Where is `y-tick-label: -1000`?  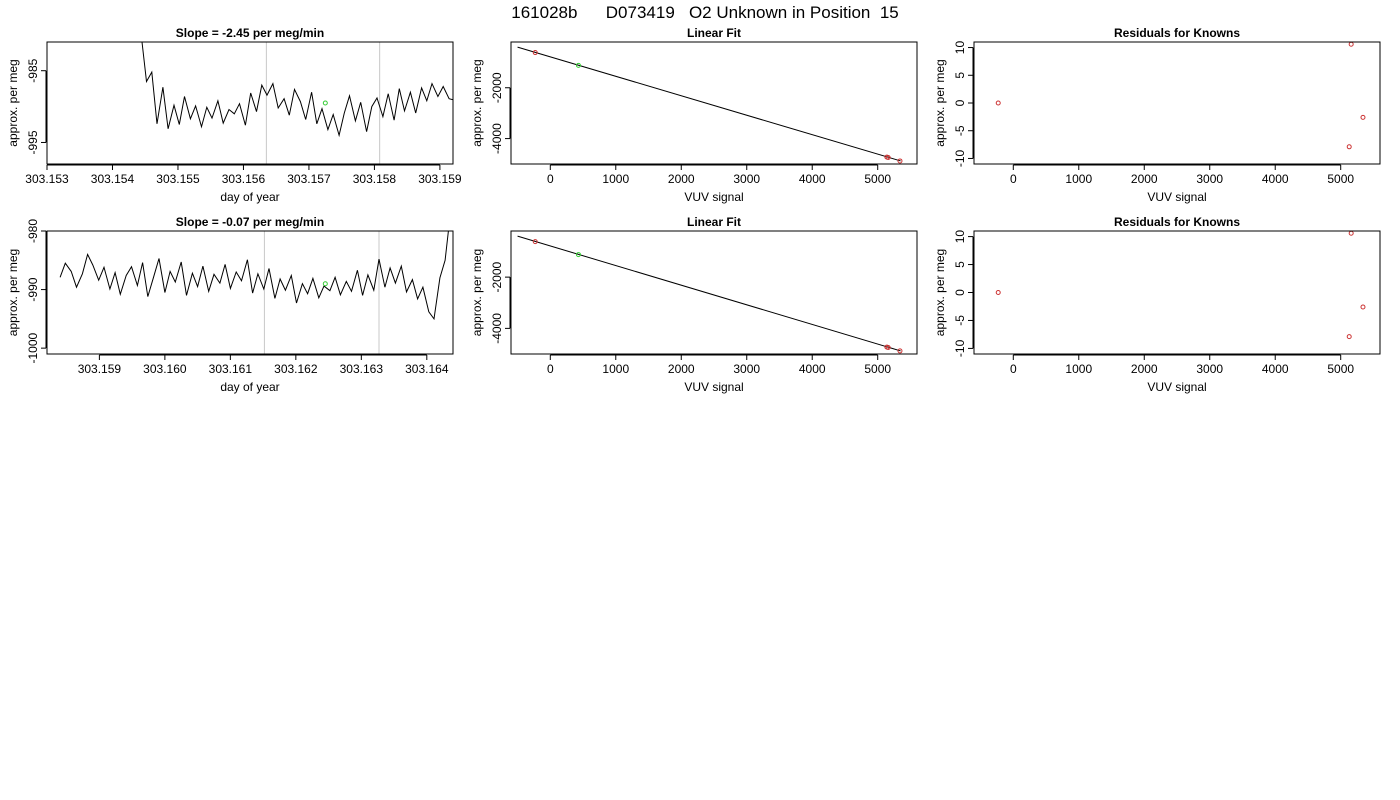 y-tick-label: -1000 is located at coordinates (33, 347).